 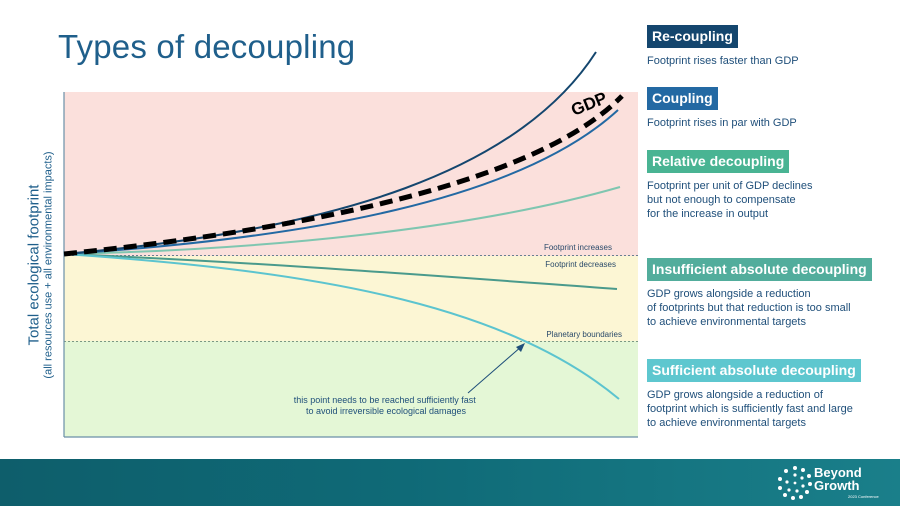 I want to click on legend-title: Re-coupling, so click(x=692, y=36).